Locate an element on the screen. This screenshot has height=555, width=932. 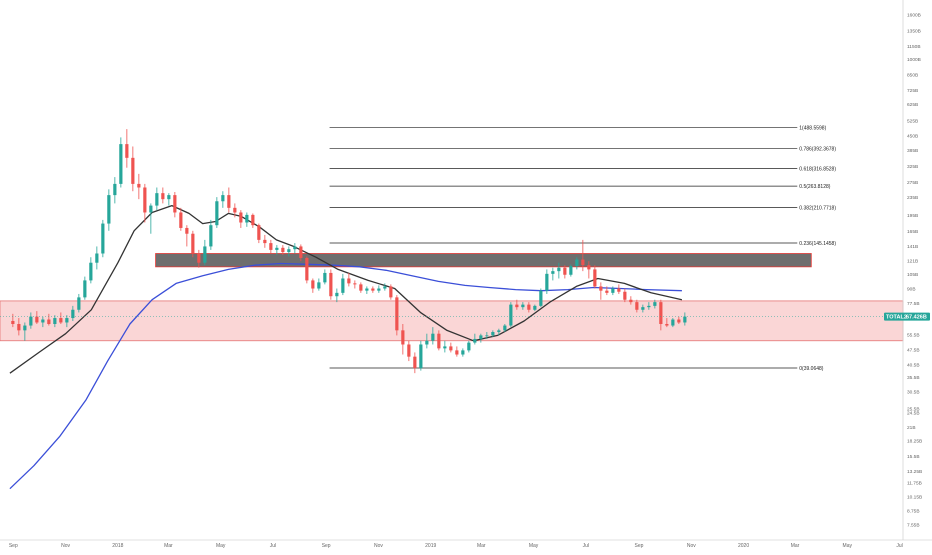
fib-level-label: 0.618(316.8528) is located at coordinates (817, 170).